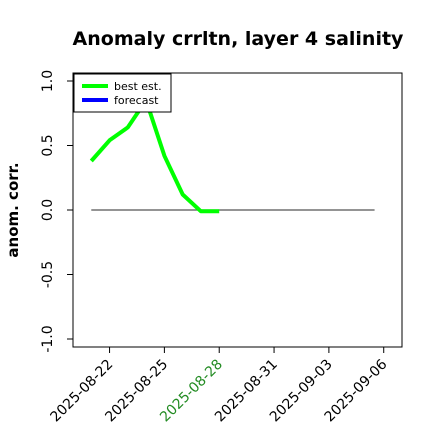 The image size is (440, 440). Describe the element at coordinates (136, 100) in the screenshot. I see `legend-label-forecast: forecast` at that location.